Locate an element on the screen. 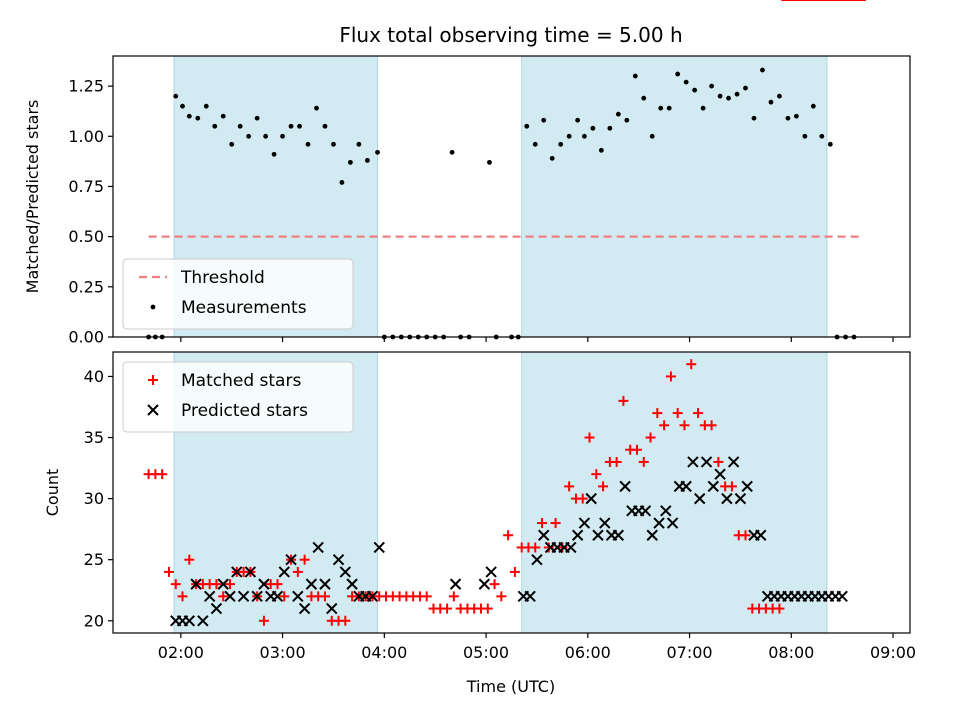 The width and height of the screenshot is (960, 720). y-tick-label: 40 is located at coordinates (94, 376).